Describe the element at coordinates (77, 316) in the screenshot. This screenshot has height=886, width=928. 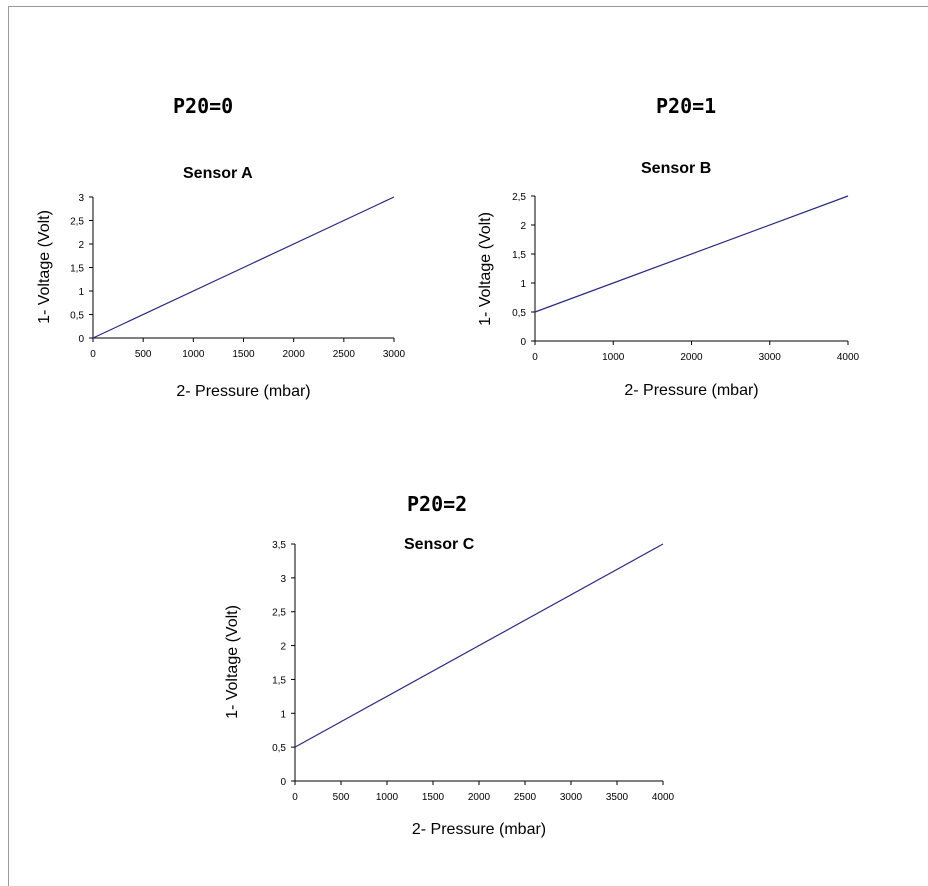
I see `y-tick-label-a: 0,5` at that location.